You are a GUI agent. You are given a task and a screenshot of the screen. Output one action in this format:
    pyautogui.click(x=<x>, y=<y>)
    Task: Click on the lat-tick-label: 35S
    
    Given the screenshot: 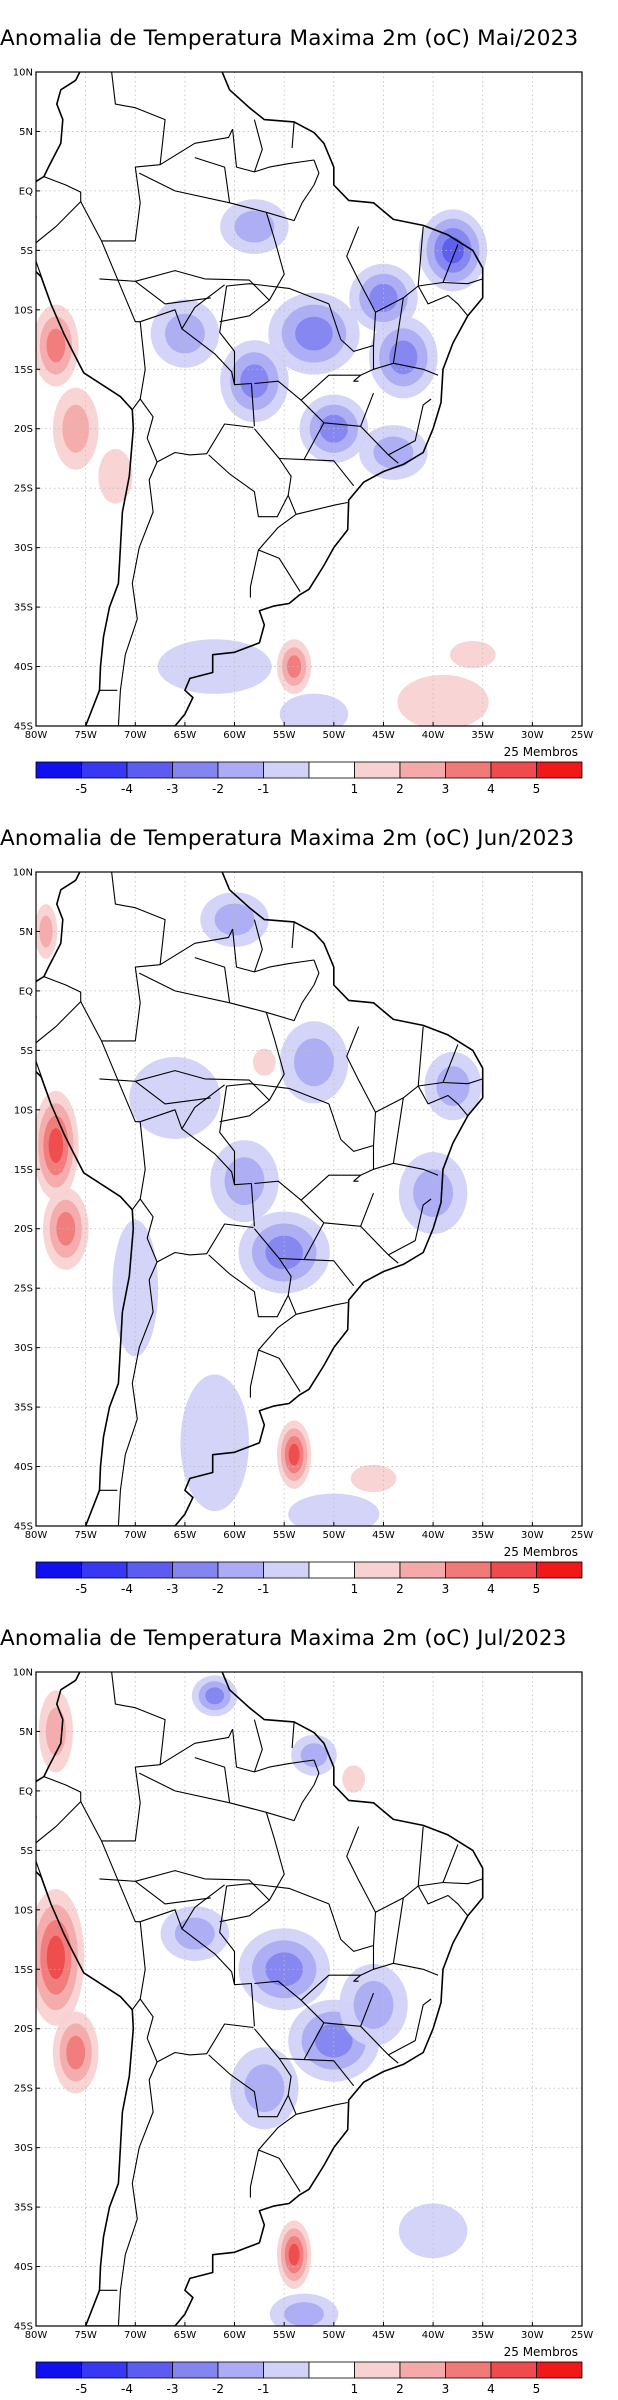 What is the action you would take?
    pyautogui.click(x=23, y=2208)
    